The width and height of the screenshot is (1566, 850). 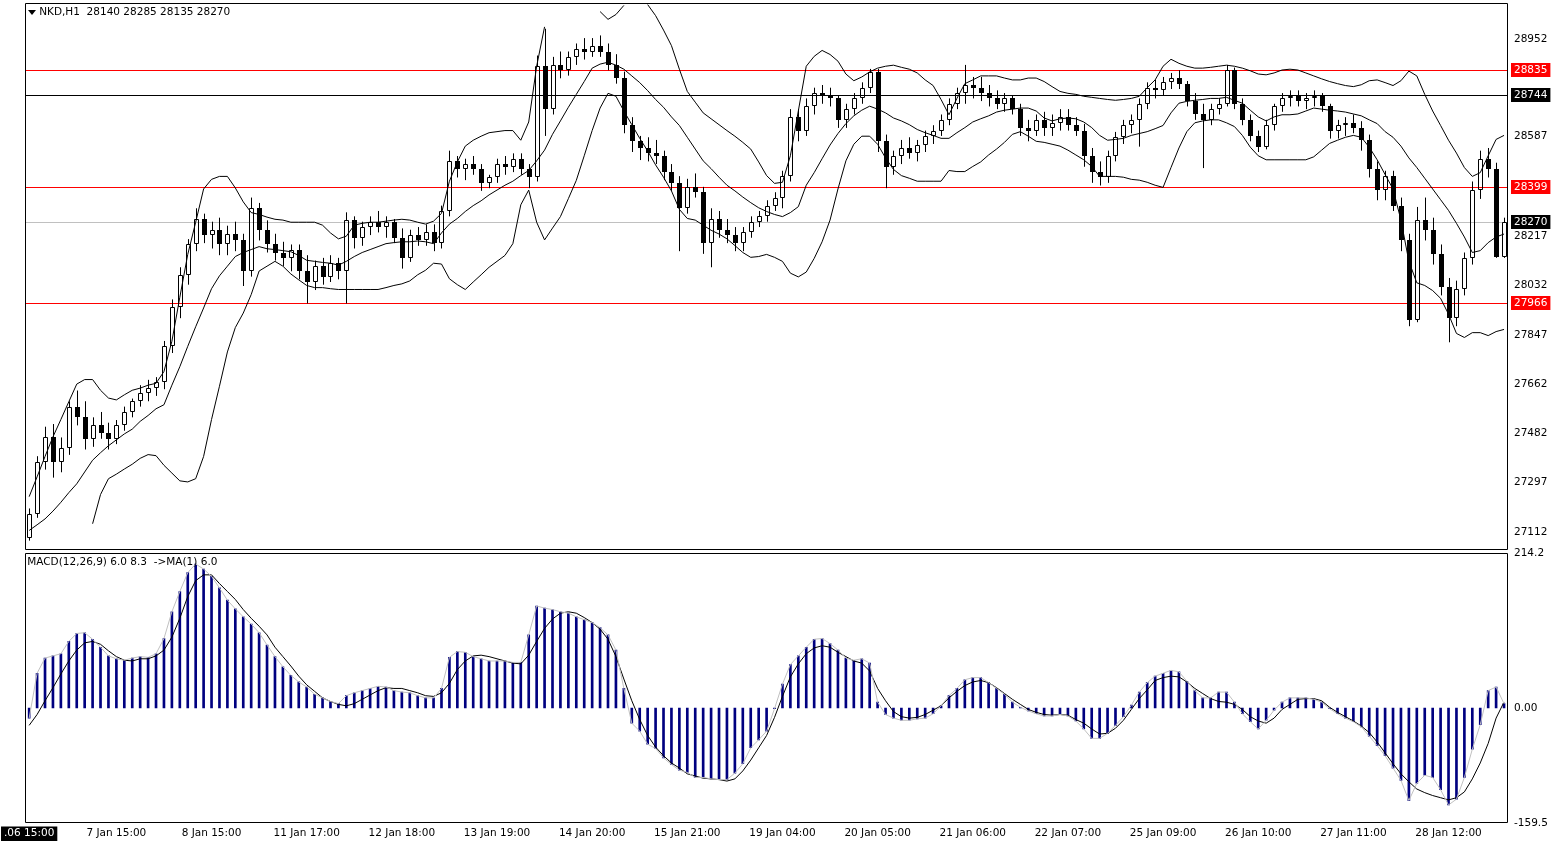 What do you see at coordinates (1531, 284) in the screenshot?
I see `y-tick-label: 28032` at bounding box center [1531, 284].